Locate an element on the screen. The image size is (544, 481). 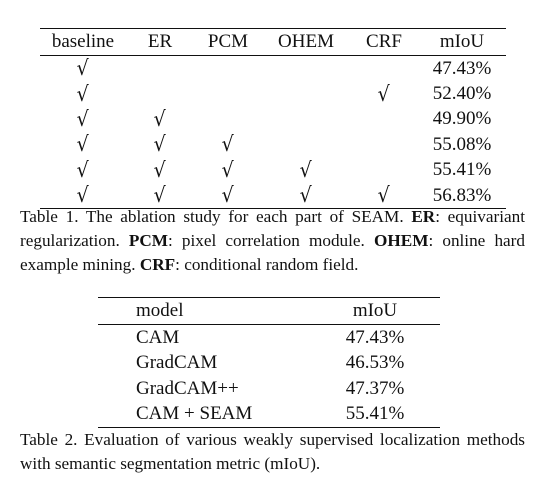
table-row: √ √ √ √ 55.41% is located at coordinates (273, 170).